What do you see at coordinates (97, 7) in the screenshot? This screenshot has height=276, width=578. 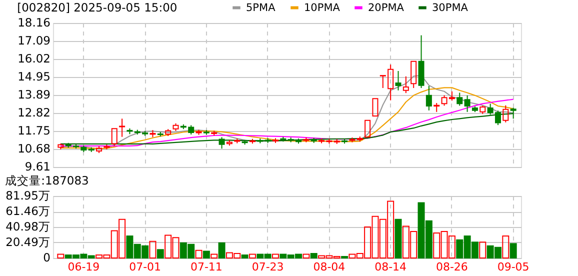 I see `chart-title: [002820] 2025-09-05 15:00` at bounding box center [97, 7].